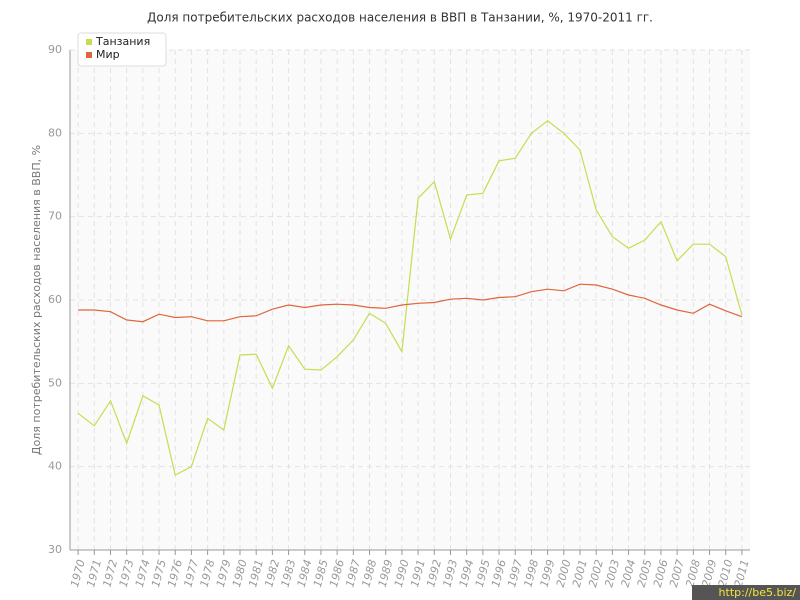 The image size is (800, 600). Describe the element at coordinates (122, 41) in the screenshot. I see `legend-label: Танзания` at that location.